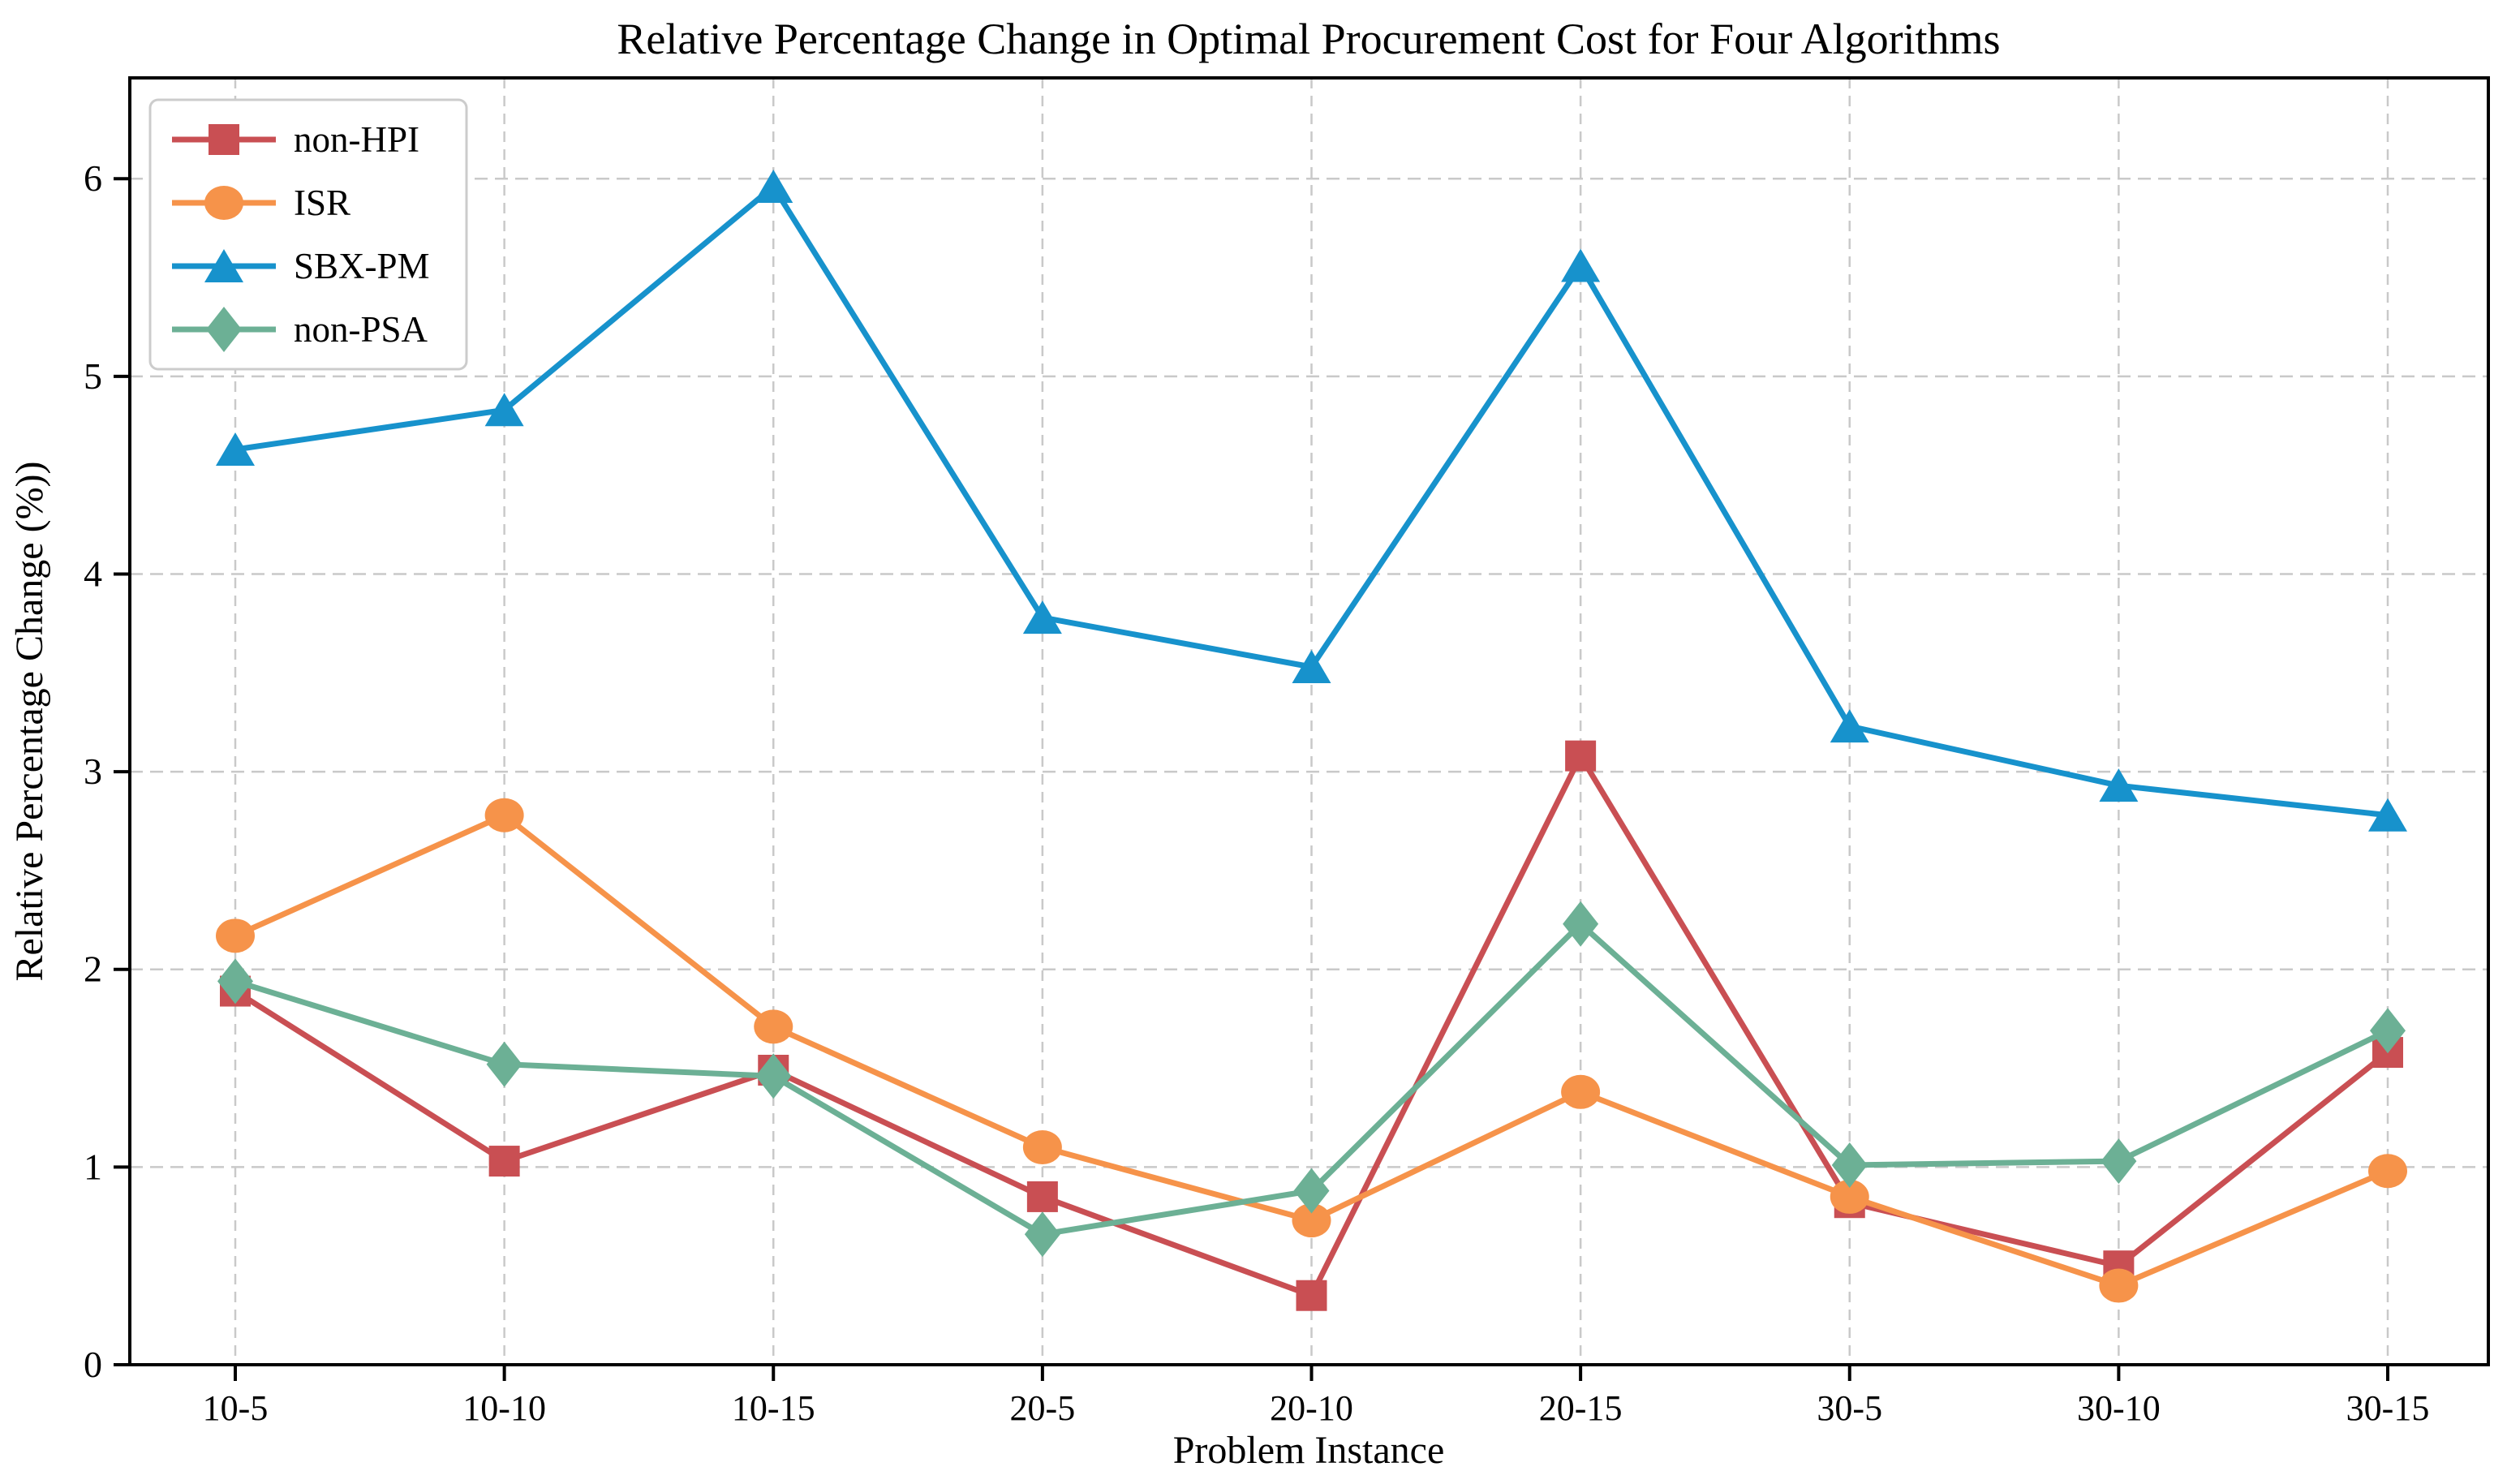  I want to click on y-tick-label: 6, so click(93, 178).